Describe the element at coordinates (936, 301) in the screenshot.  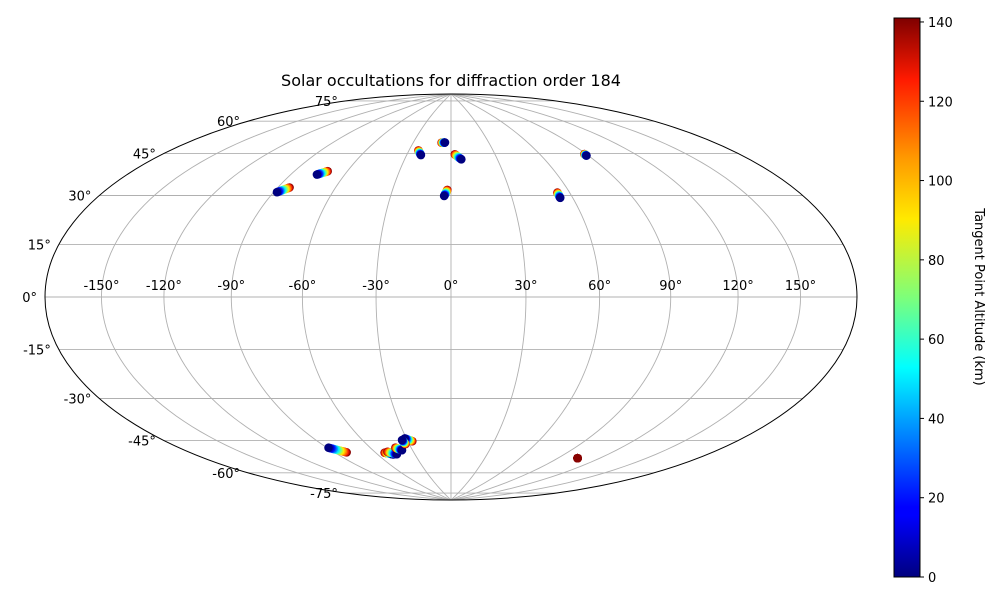
I see `colorbar-ticks: 0 20 40 60 80 100 120 140` at that location.